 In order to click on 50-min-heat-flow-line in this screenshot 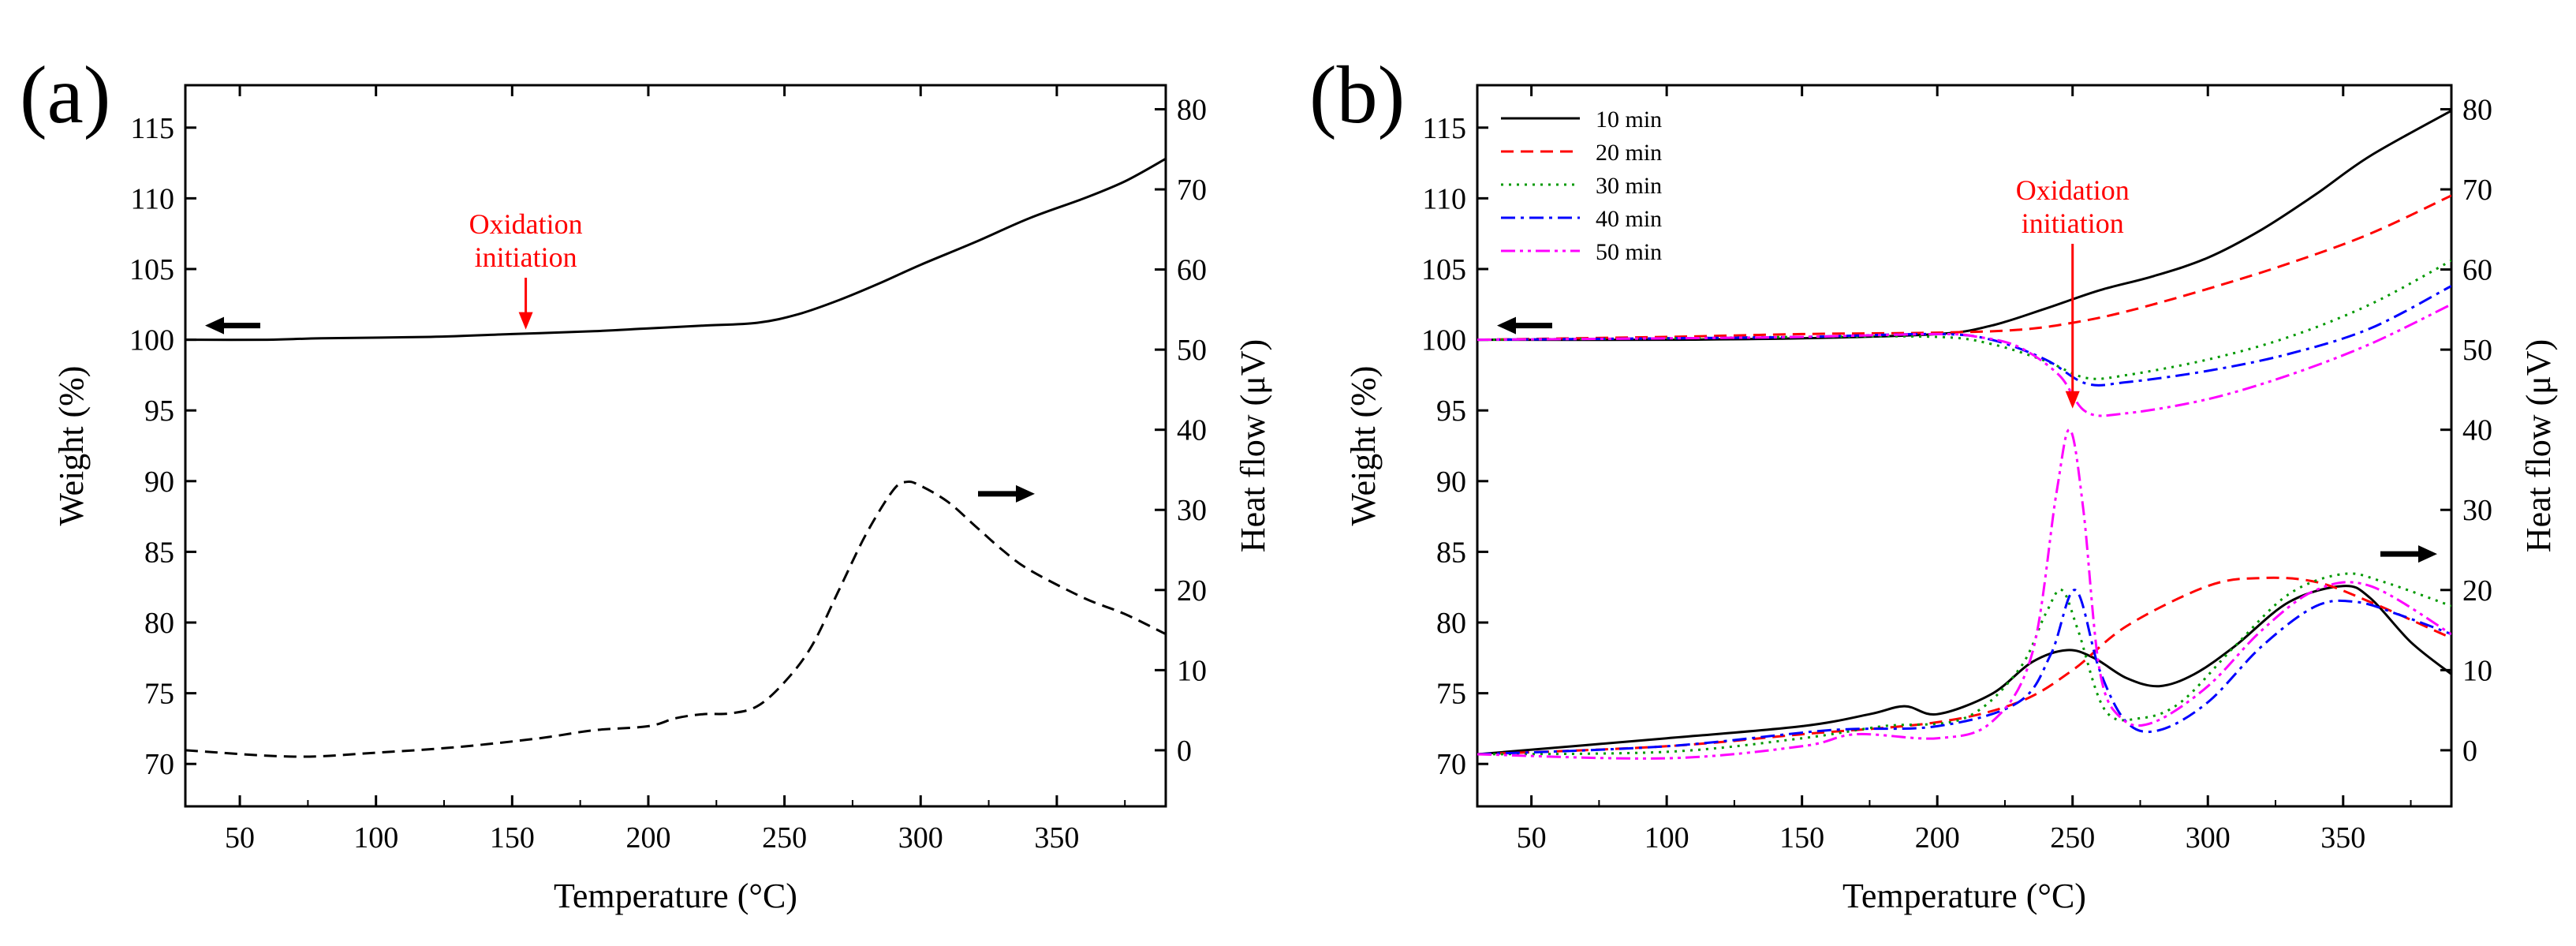, I will do `click(1964, 594)`.